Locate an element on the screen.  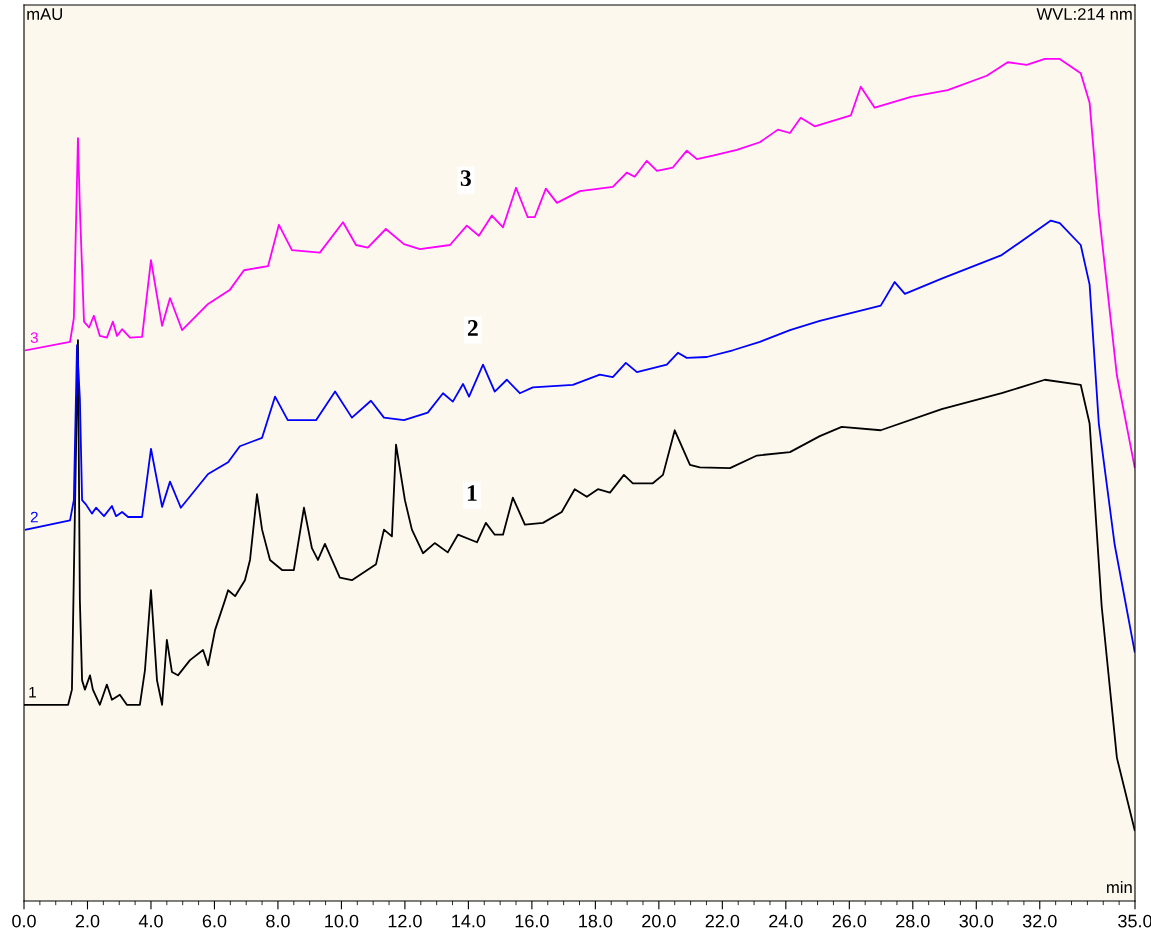
series-label: 1 is located at coordinates (32, 692).